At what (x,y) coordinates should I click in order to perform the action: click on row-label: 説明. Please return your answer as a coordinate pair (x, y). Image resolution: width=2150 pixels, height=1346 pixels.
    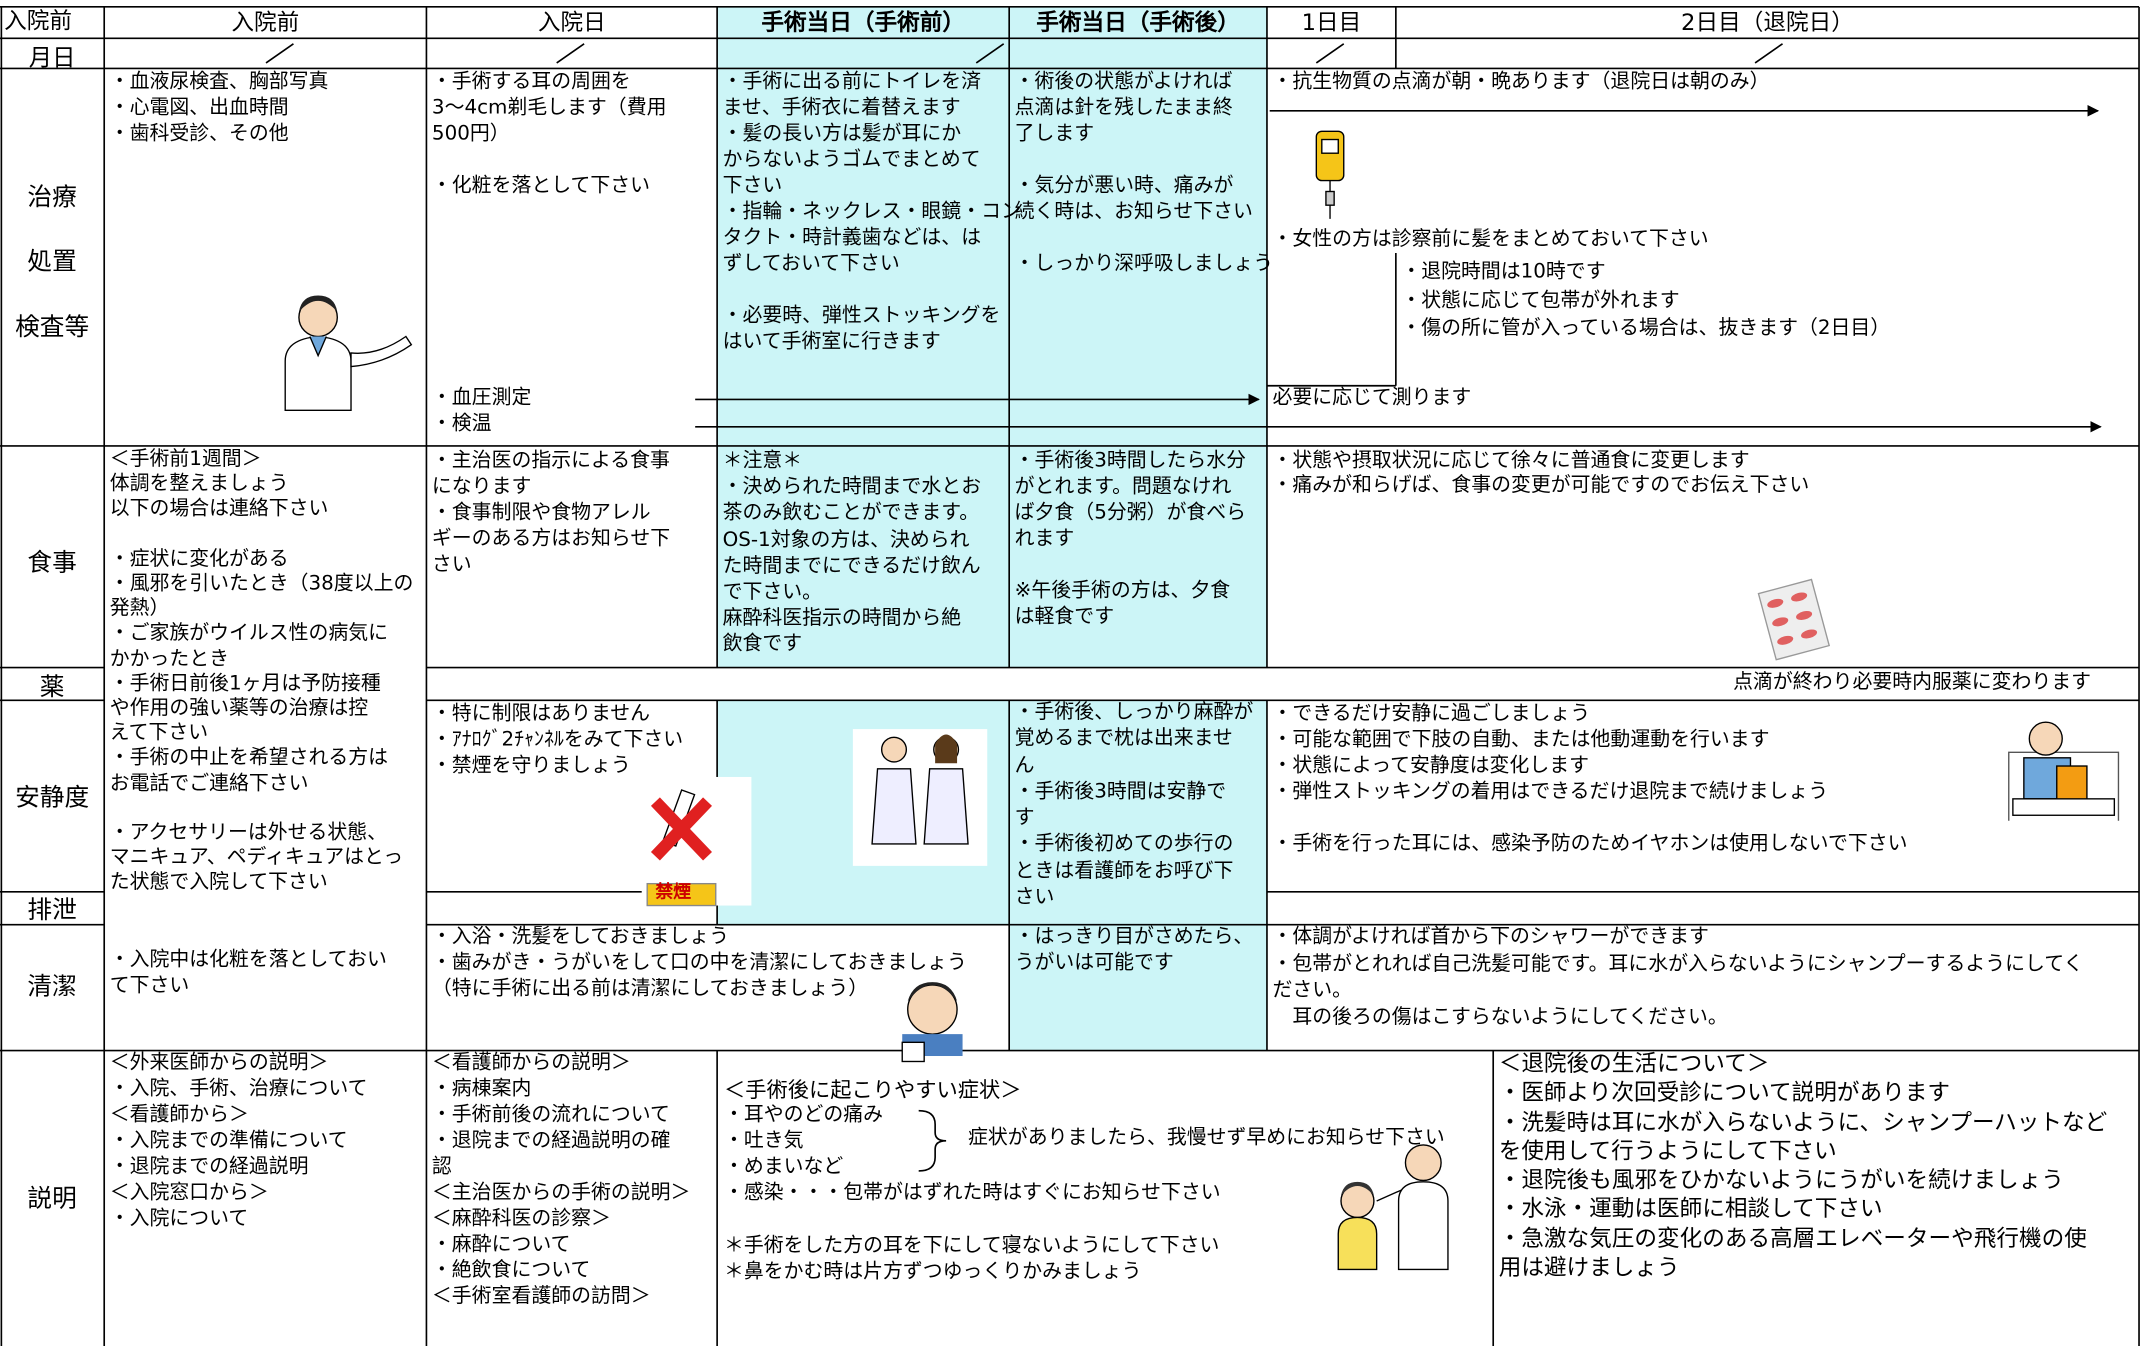
    Looking at the image, I should click on (52, 1199).